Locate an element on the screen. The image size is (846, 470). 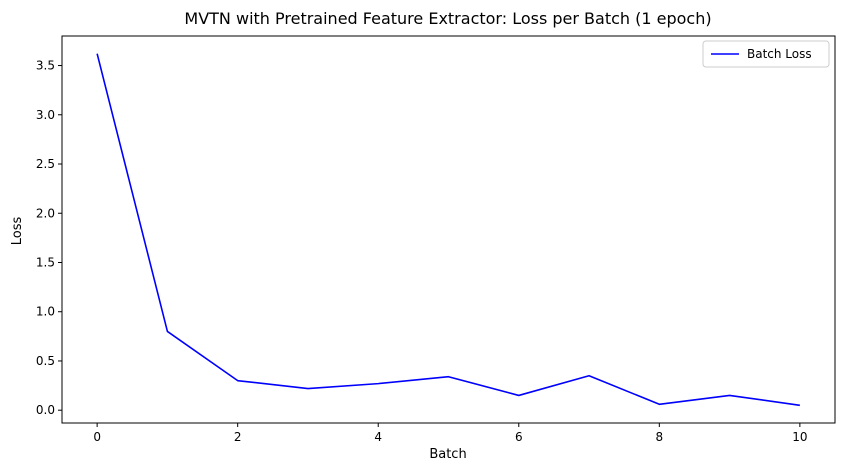
y-axis-label: Loss is located at coordinates (17, 231).